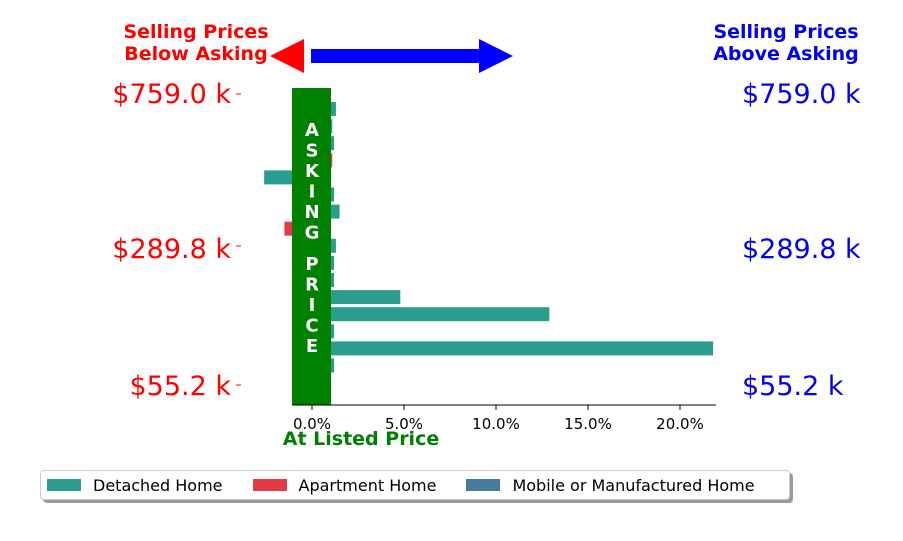  I want to click on price-label-right-bottom: $55.2 k, so click(793, 386).